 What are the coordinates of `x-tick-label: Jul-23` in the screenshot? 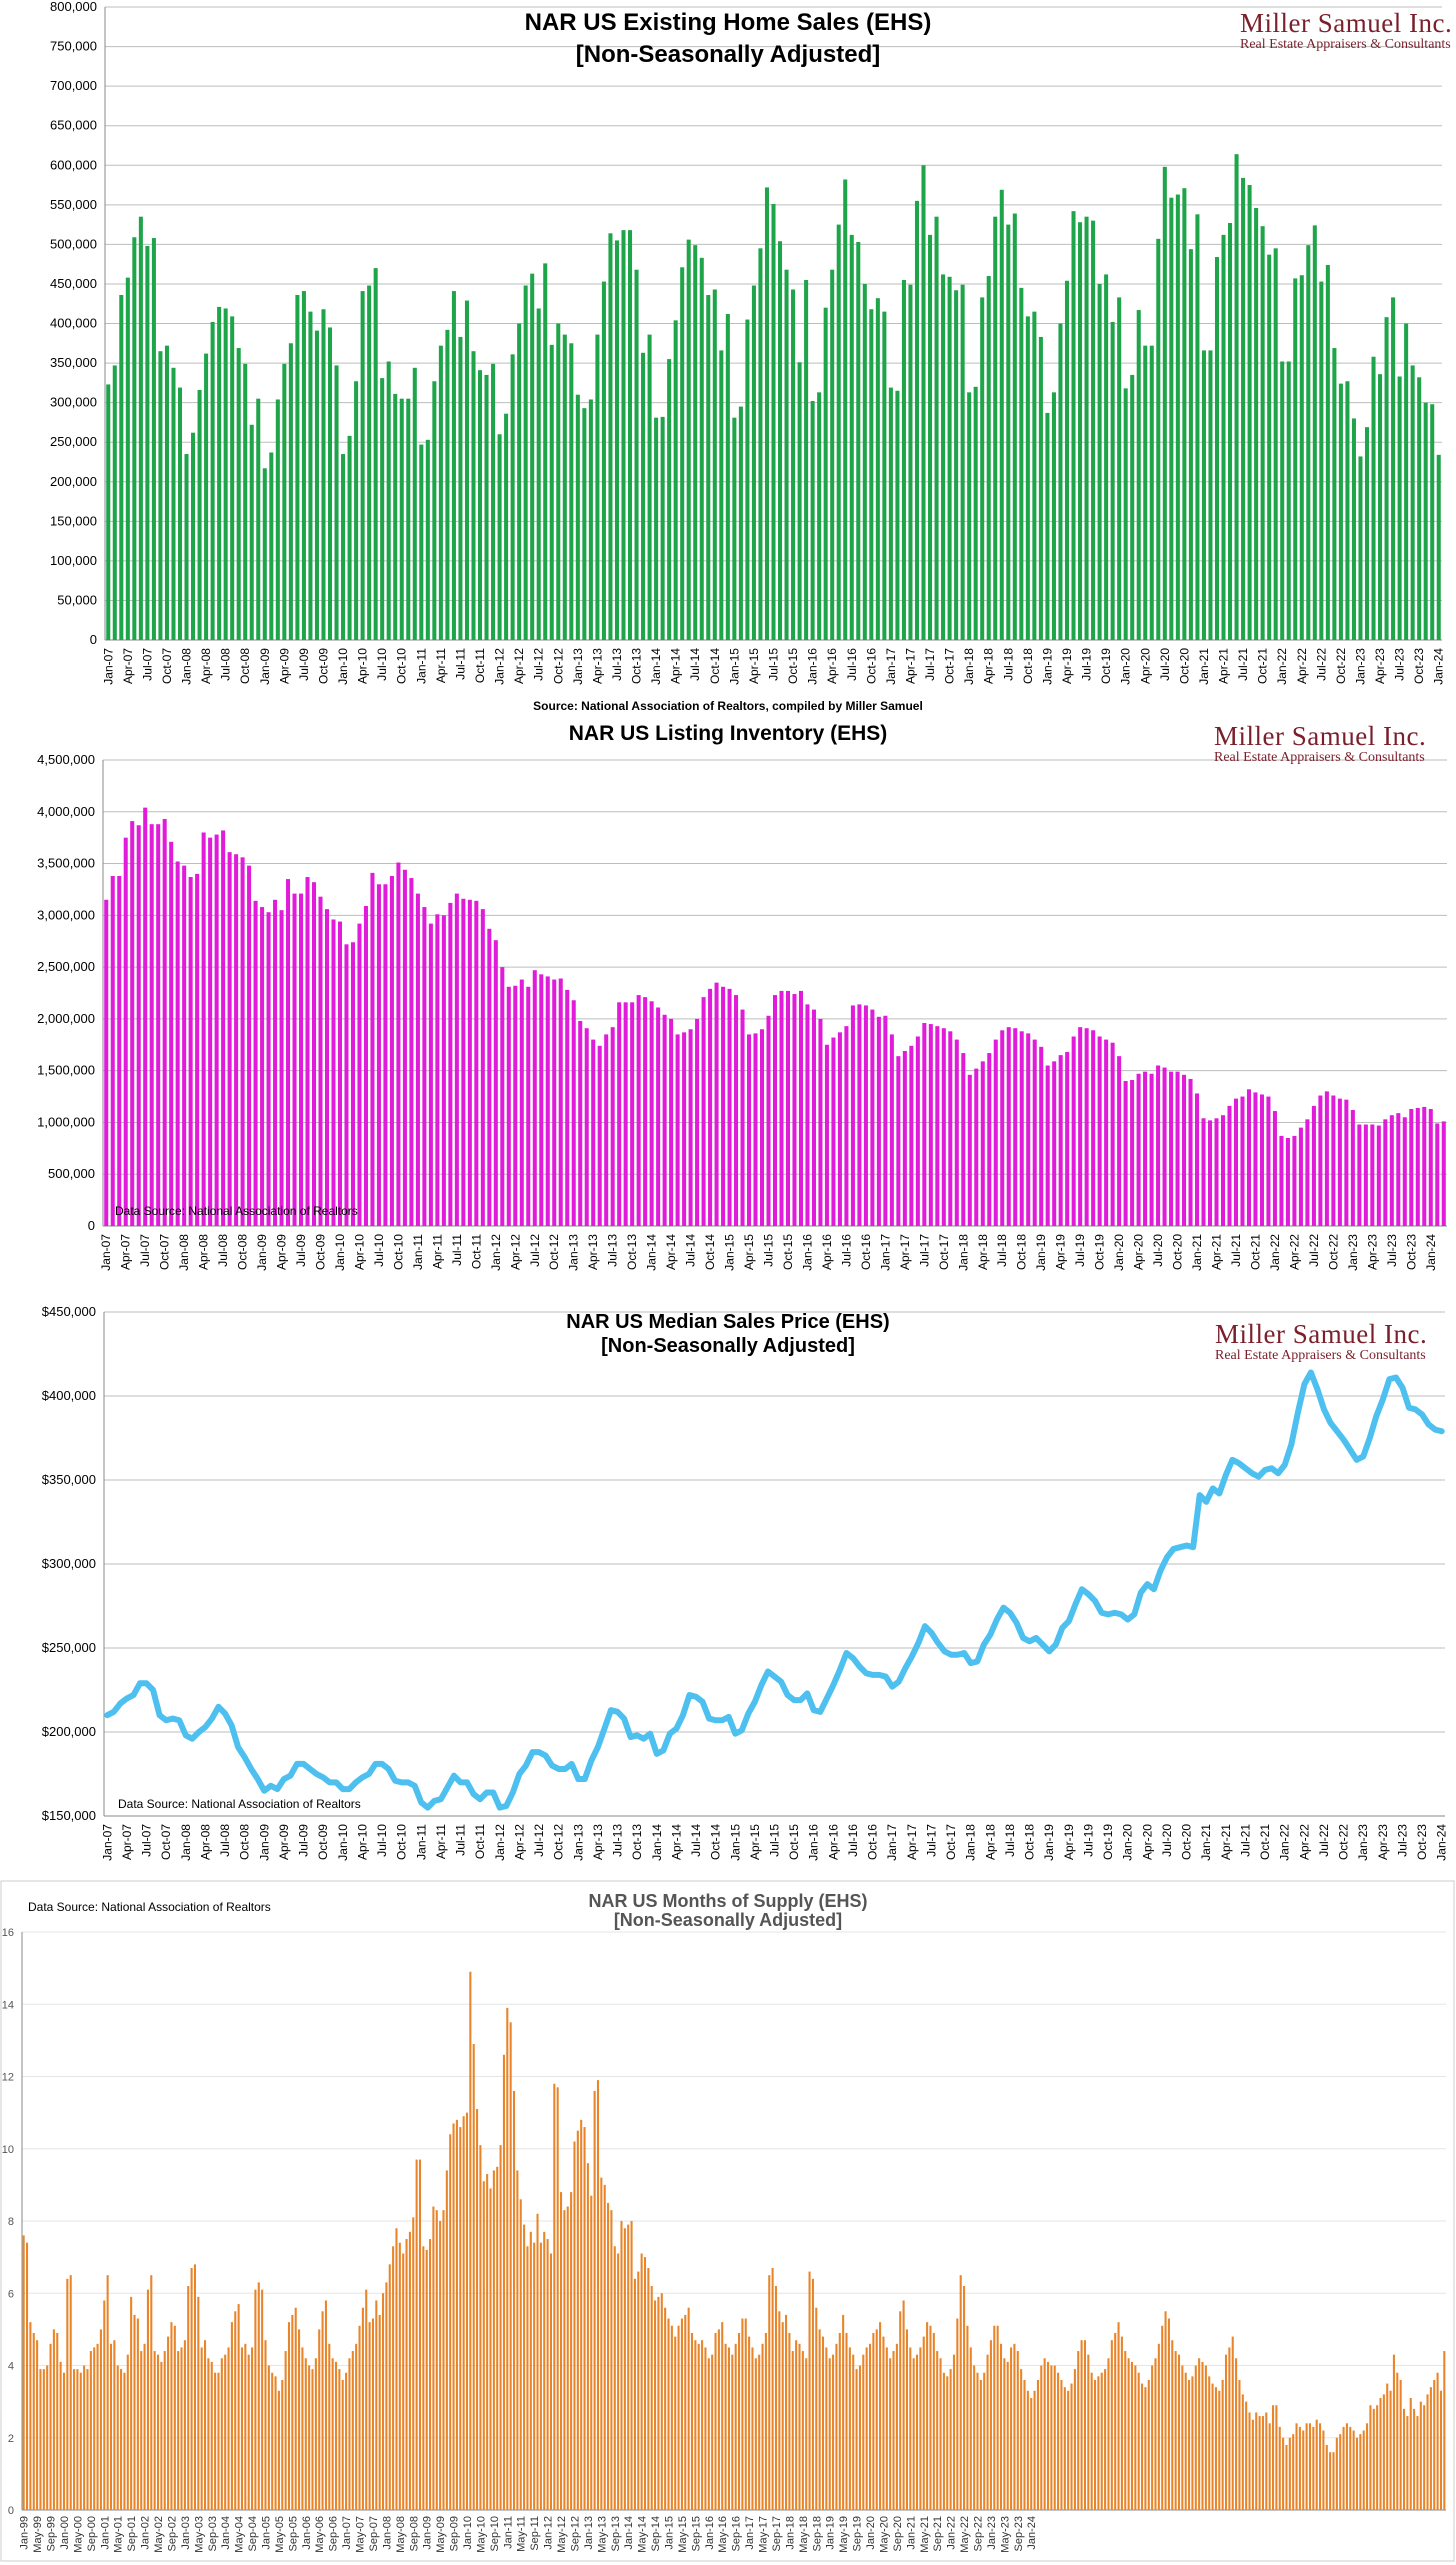 It's located at (1392, 1250).